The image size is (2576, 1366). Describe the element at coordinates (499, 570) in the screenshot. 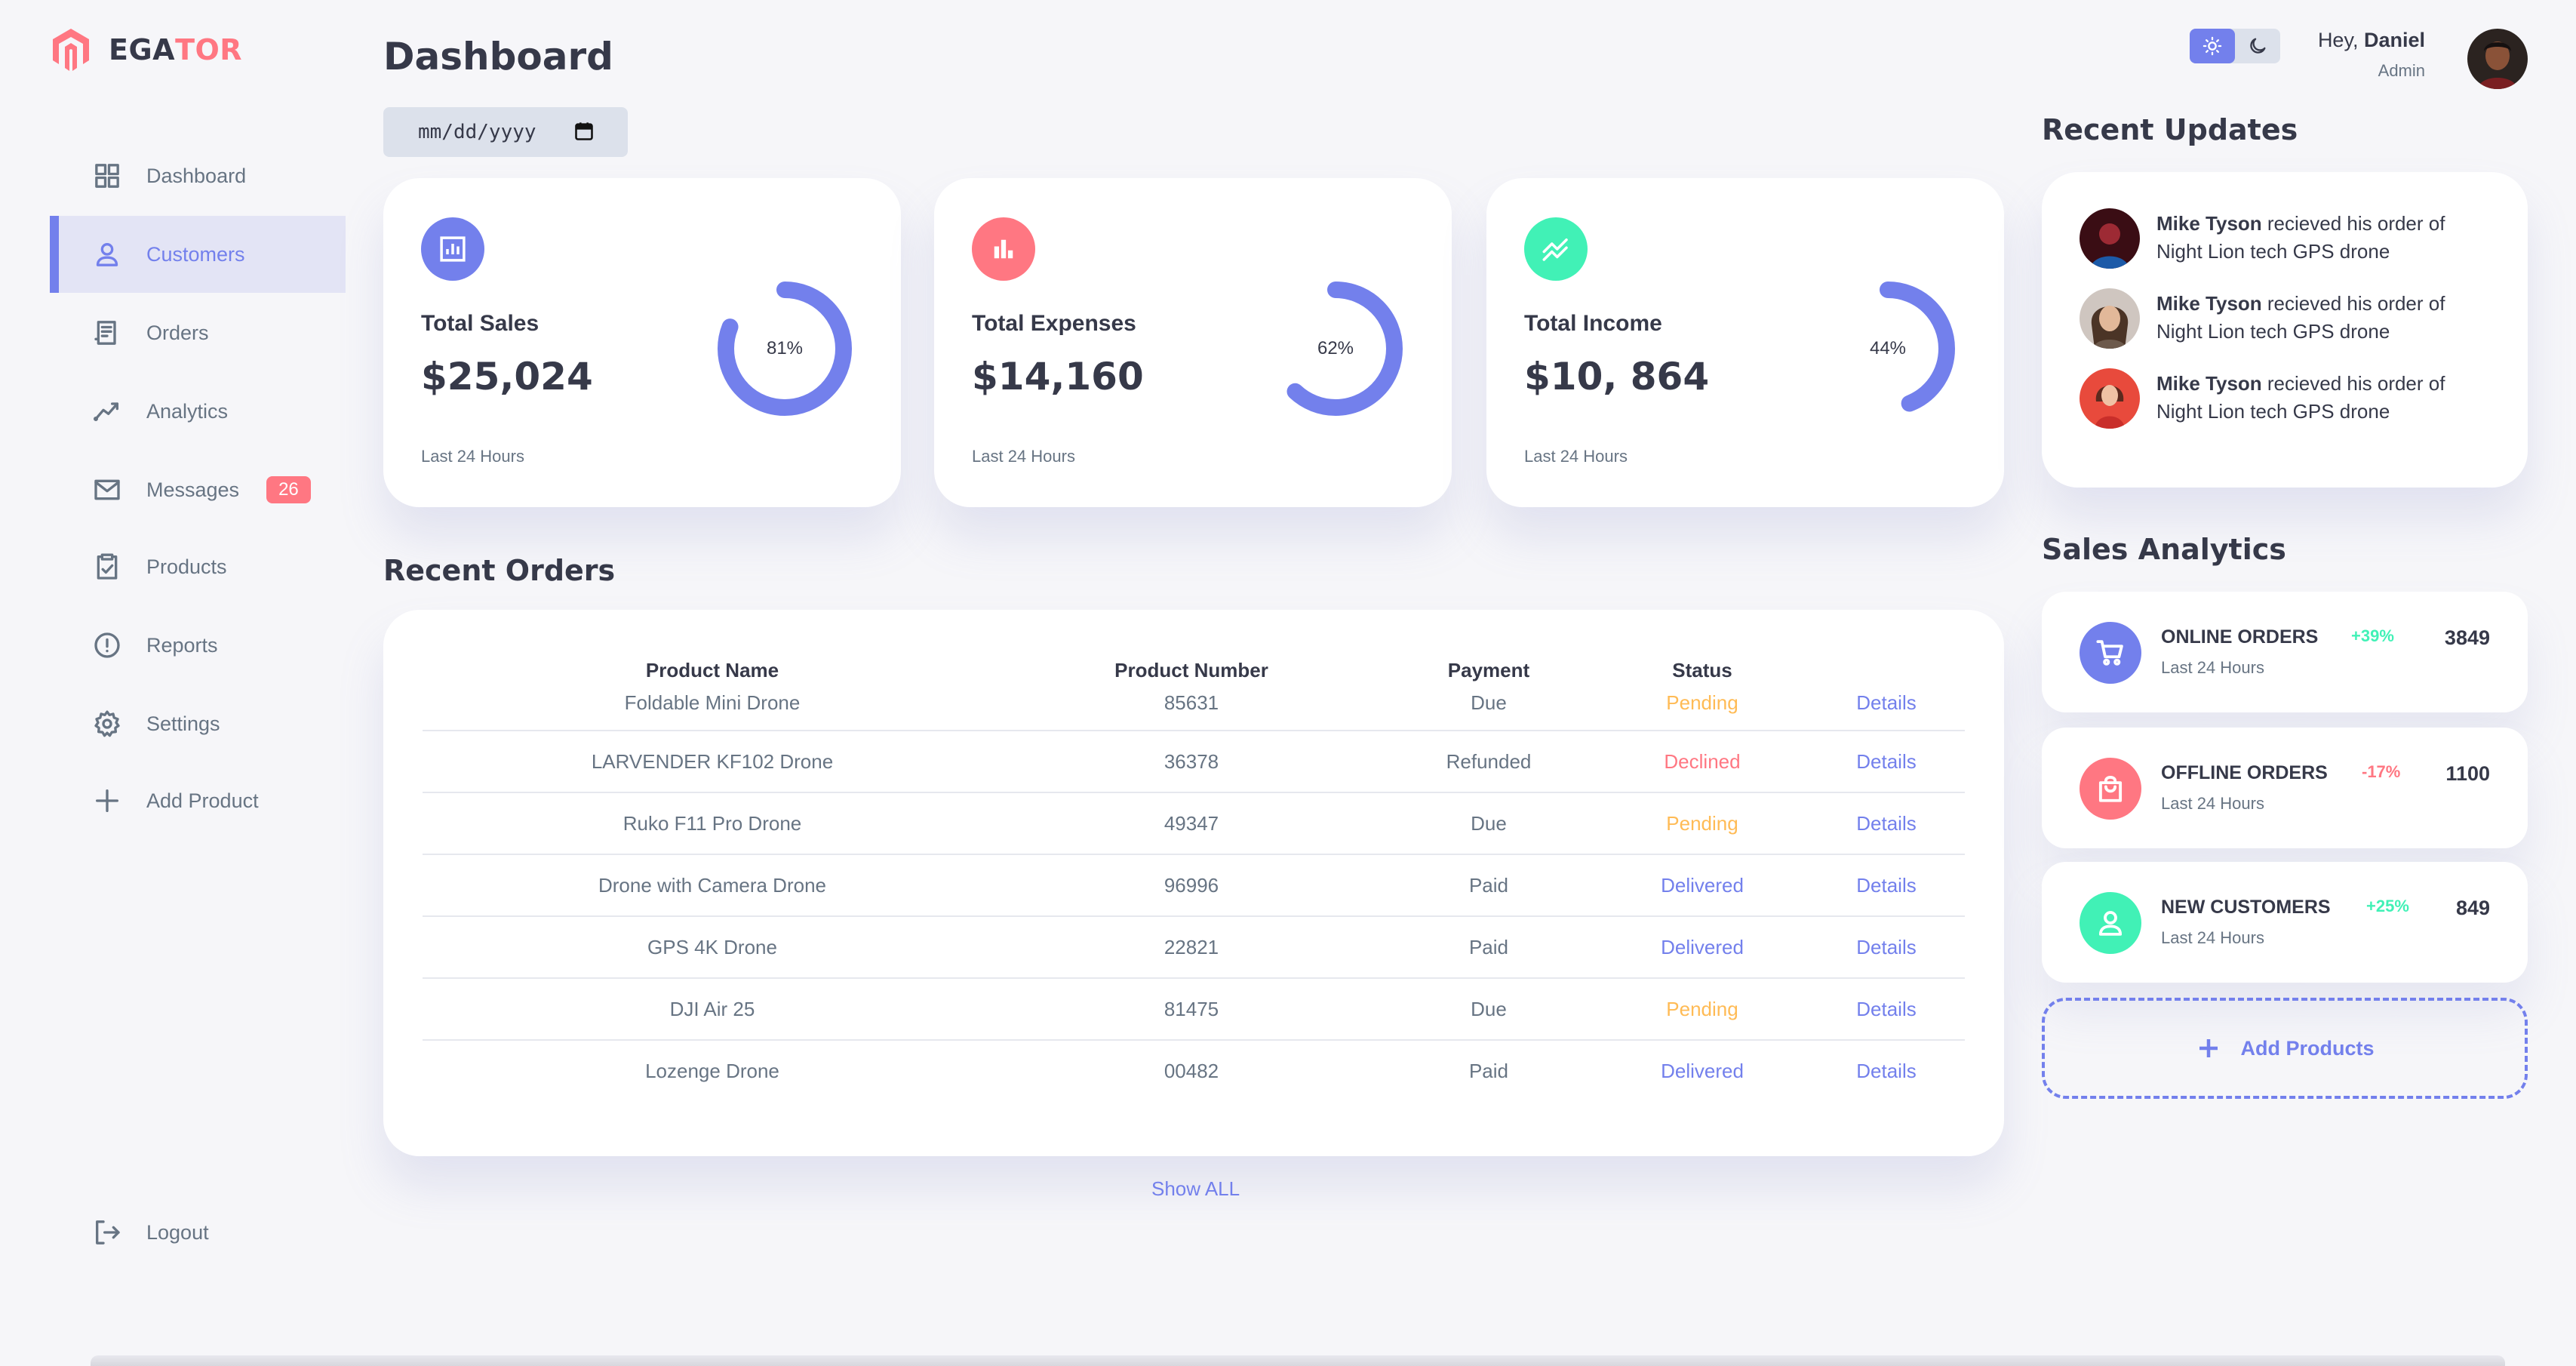

I see `recent-orders-title: Recent Orders` at that location.